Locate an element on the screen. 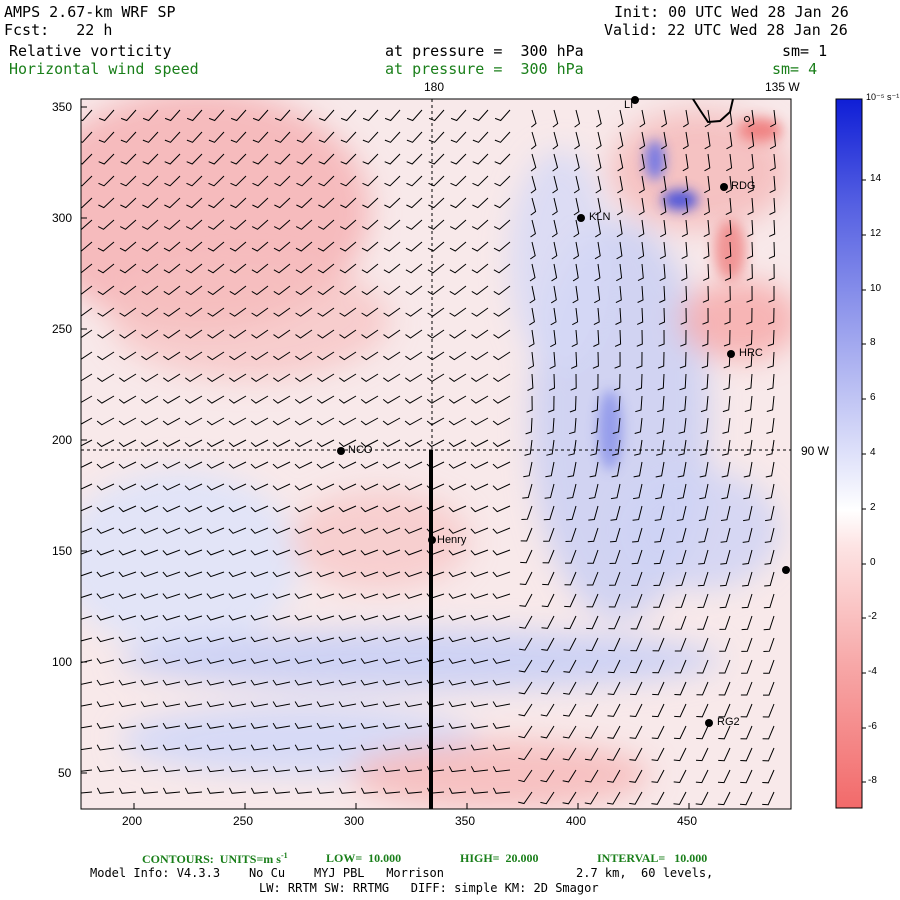 Image resolution: width=900 pixels, height=900 pixels. cb-label-14: 14 is located at coordinates (876, 178).